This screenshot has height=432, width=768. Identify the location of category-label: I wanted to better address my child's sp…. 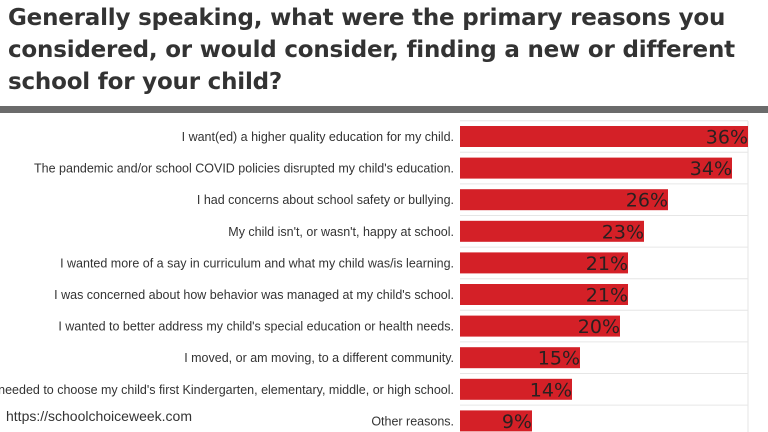
(256, 327).